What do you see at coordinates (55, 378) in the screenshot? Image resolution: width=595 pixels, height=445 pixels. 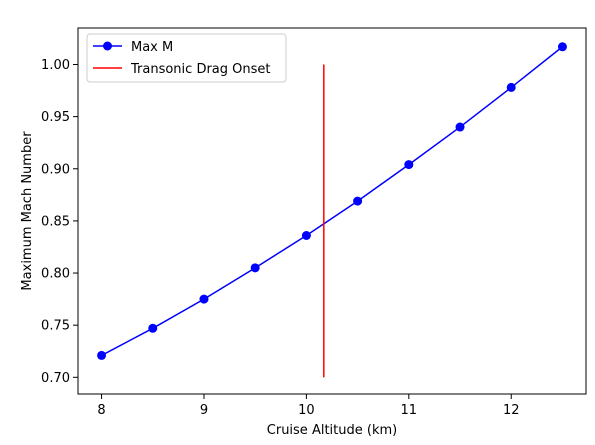 I see `y-tick-label: 0.70` at bounding box center [55, 378].